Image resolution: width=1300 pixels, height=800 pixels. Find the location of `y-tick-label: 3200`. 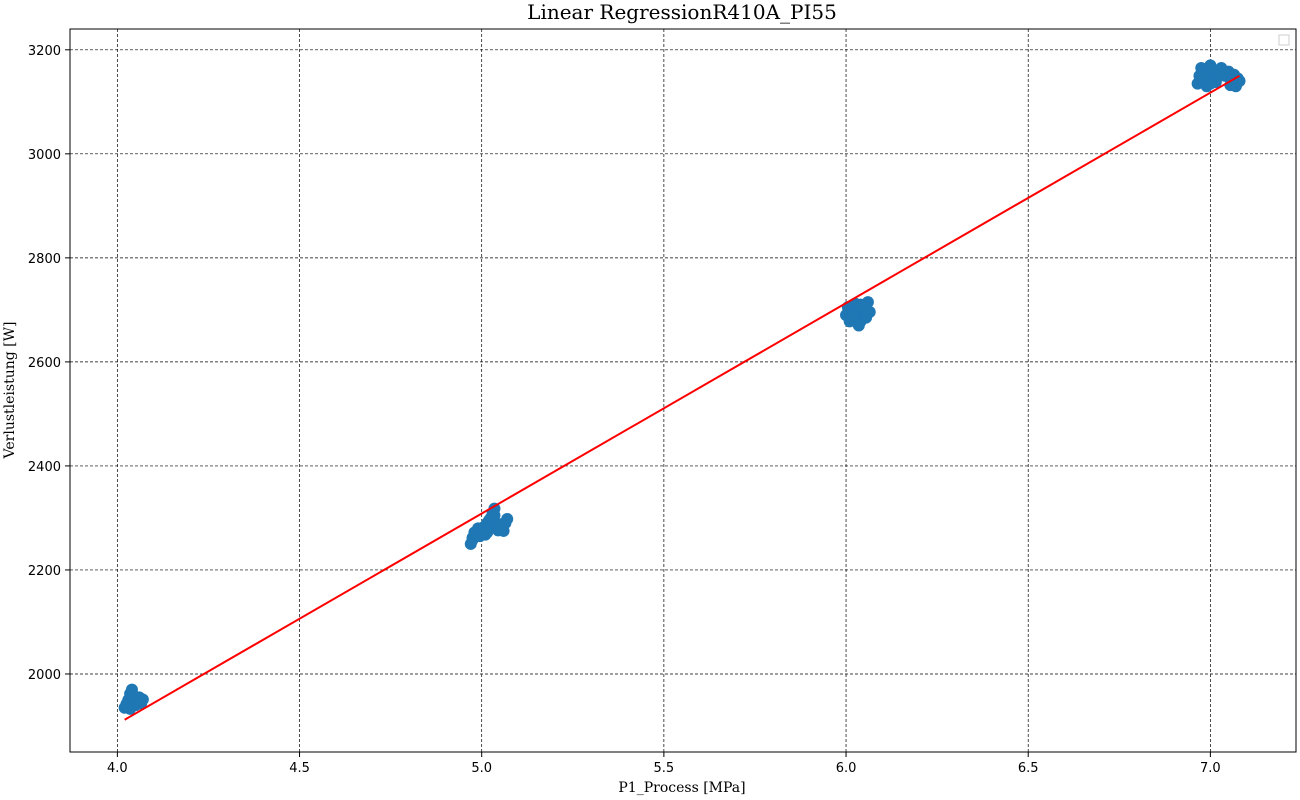

y-tick-label: 3200 is located at coordinates (44, 51).